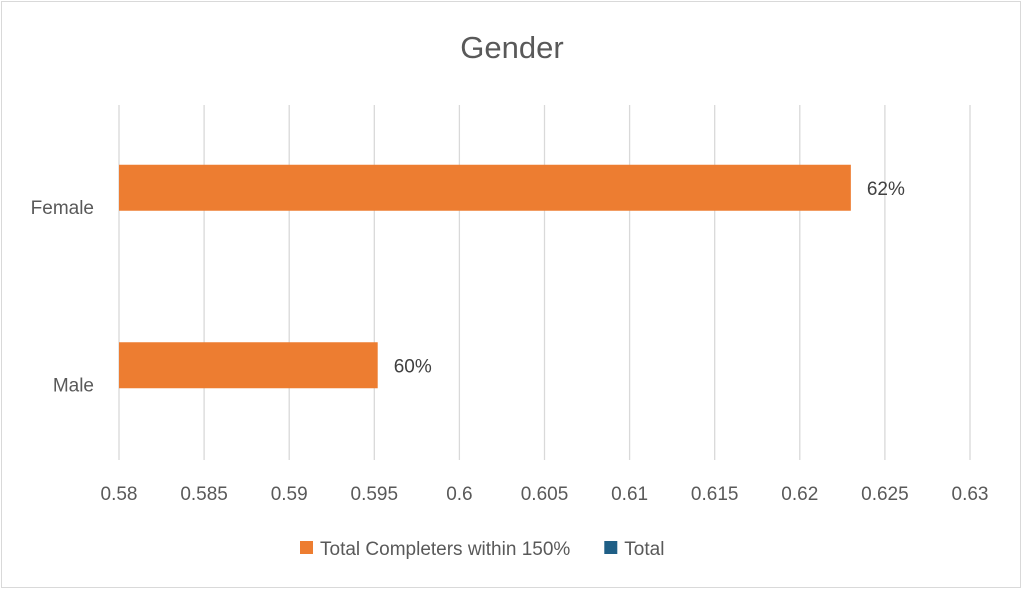  Describe the element at coordinates (715, 494) in the screenshot. I see `x-tick-label: 0.615` at that location.